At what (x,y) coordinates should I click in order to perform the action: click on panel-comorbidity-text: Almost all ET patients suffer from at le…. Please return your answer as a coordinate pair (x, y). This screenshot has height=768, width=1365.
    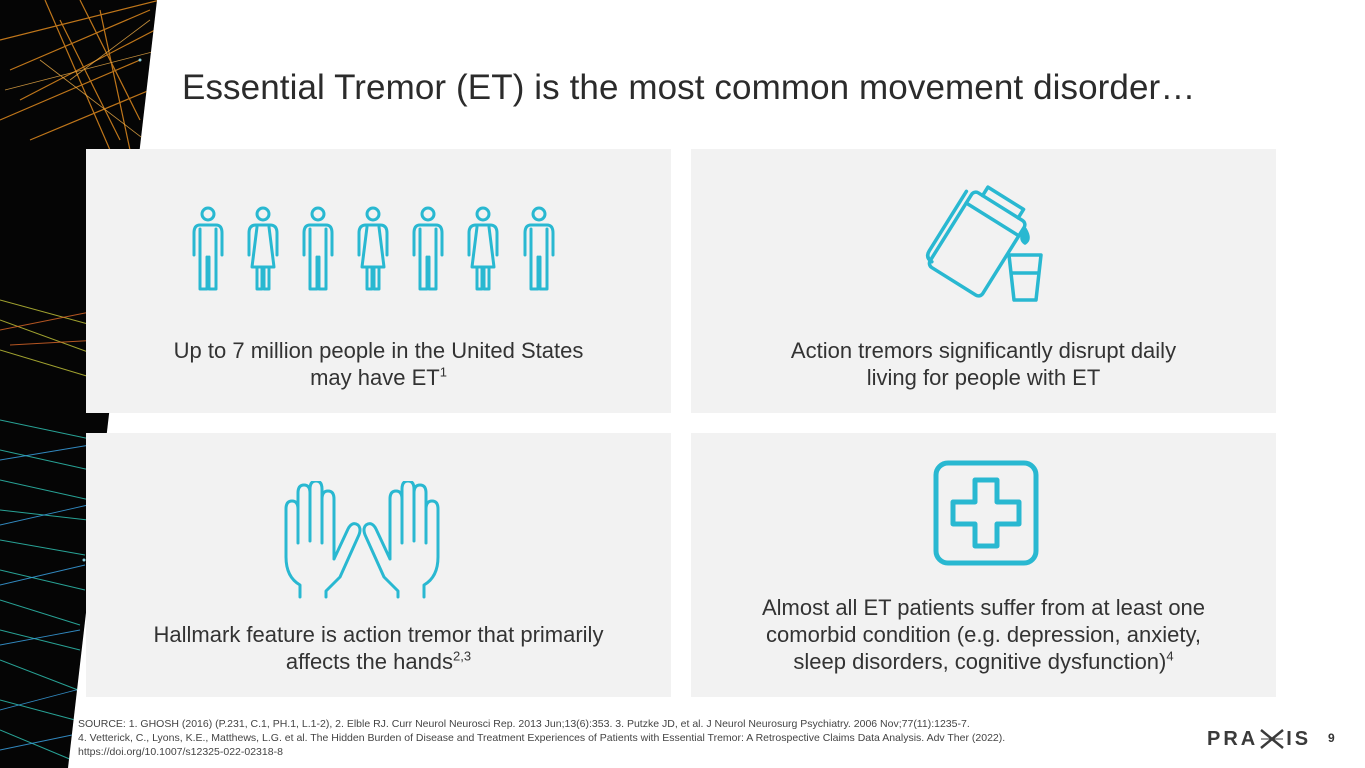
    Looking at the image, I should click on (983, 634).